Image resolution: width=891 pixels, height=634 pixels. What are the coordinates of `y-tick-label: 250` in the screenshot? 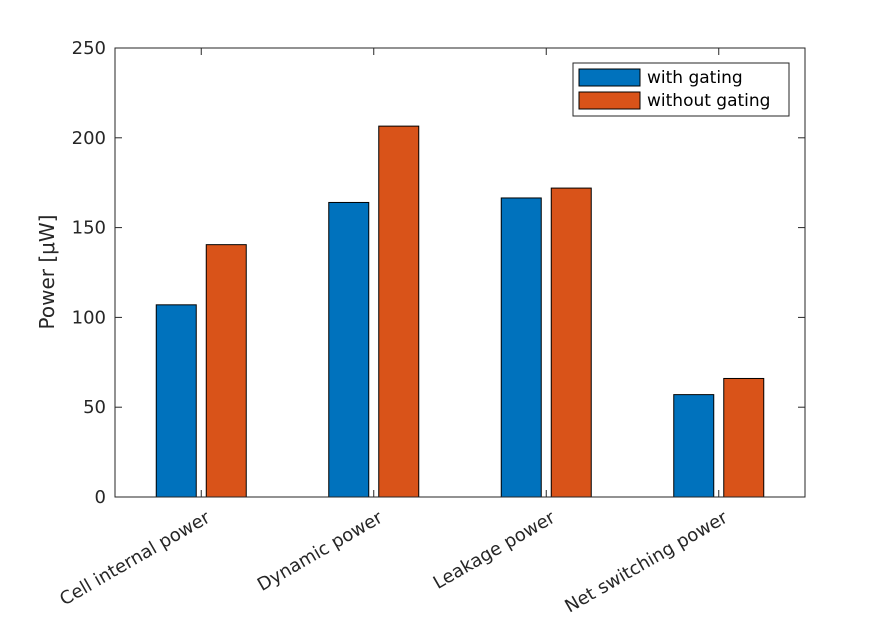 It's located at (89, 48).